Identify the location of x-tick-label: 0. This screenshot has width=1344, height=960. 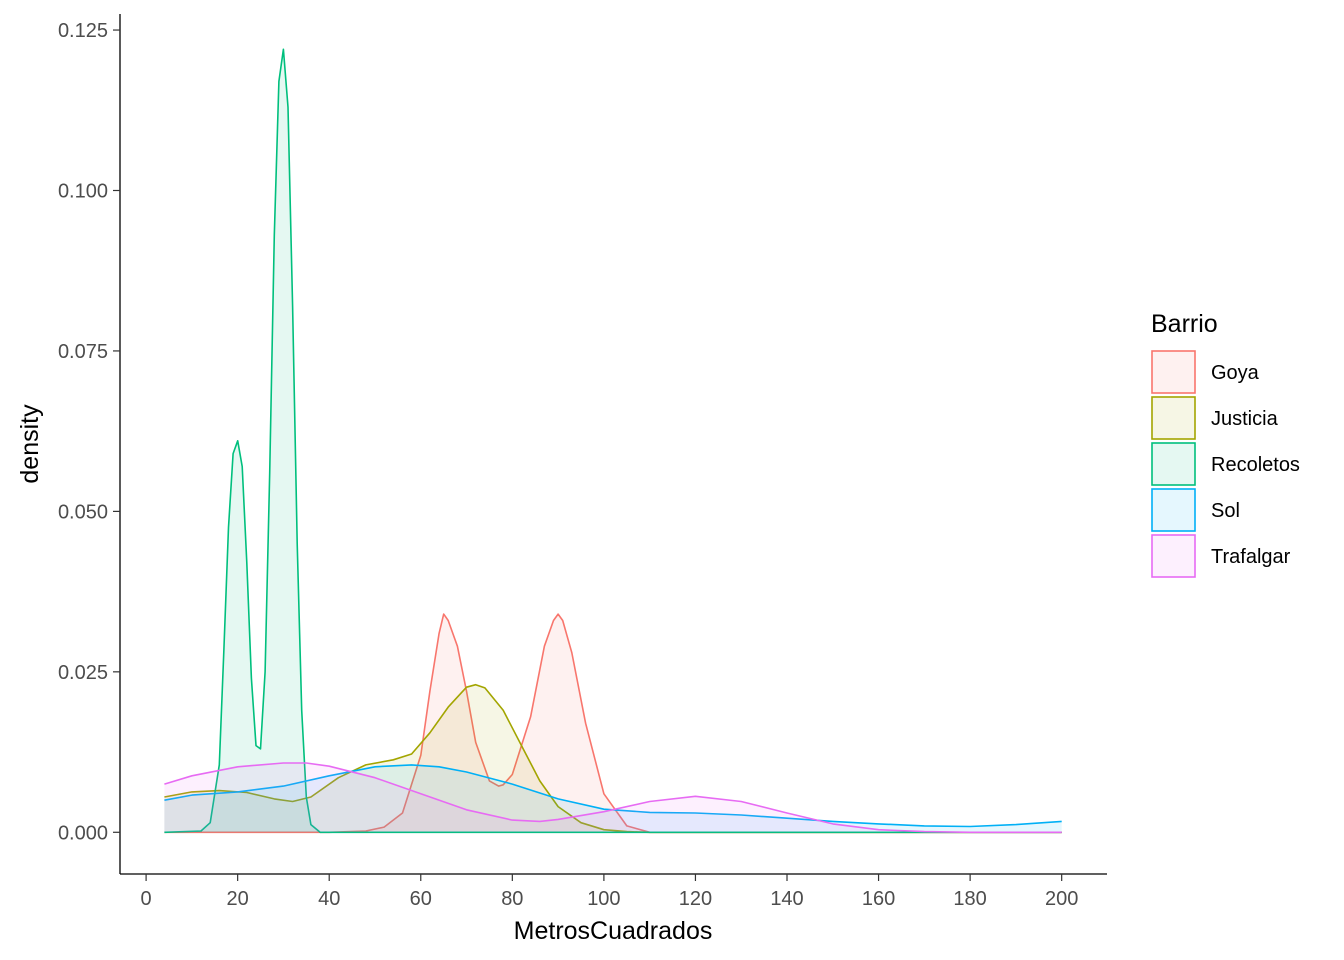
(146, 899).